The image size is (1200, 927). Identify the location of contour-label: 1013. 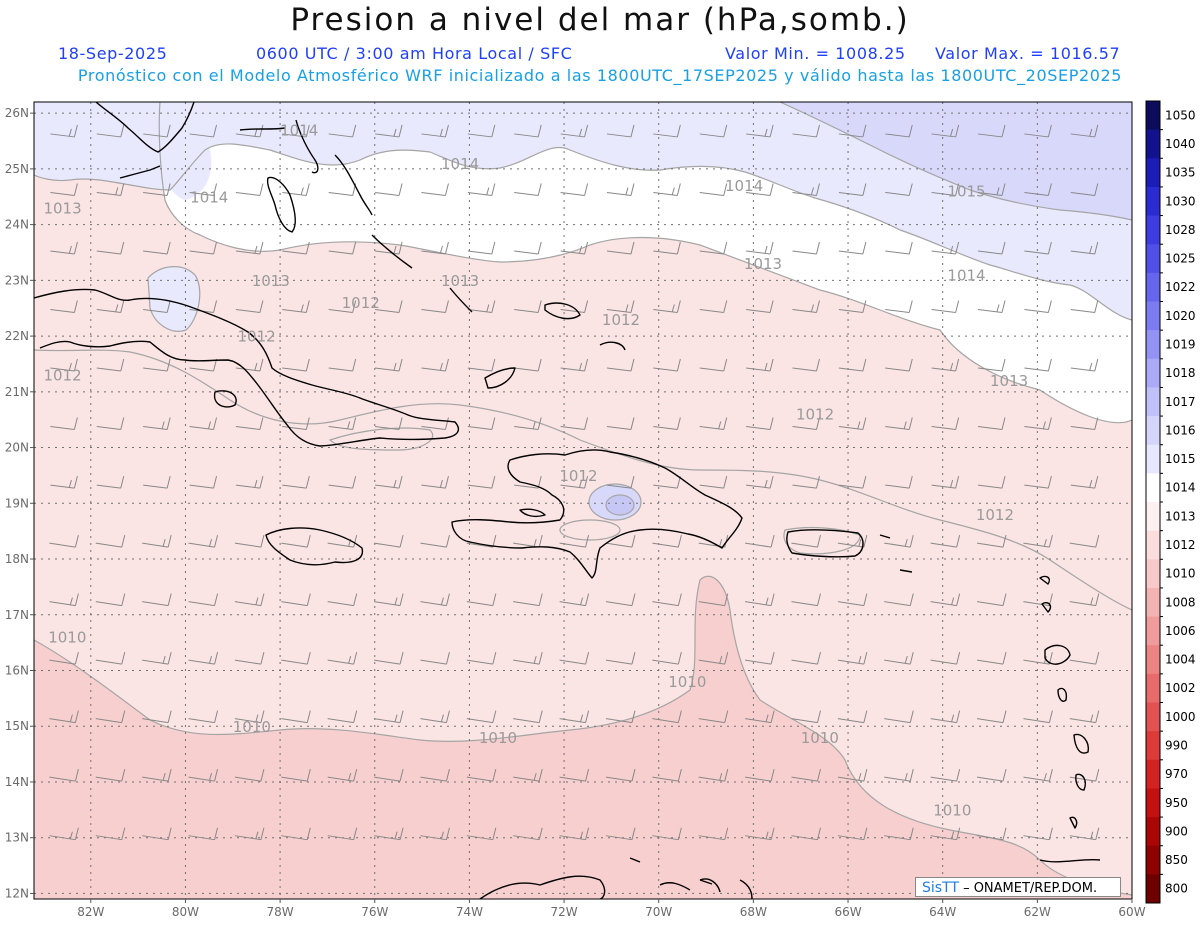
(460, 281).